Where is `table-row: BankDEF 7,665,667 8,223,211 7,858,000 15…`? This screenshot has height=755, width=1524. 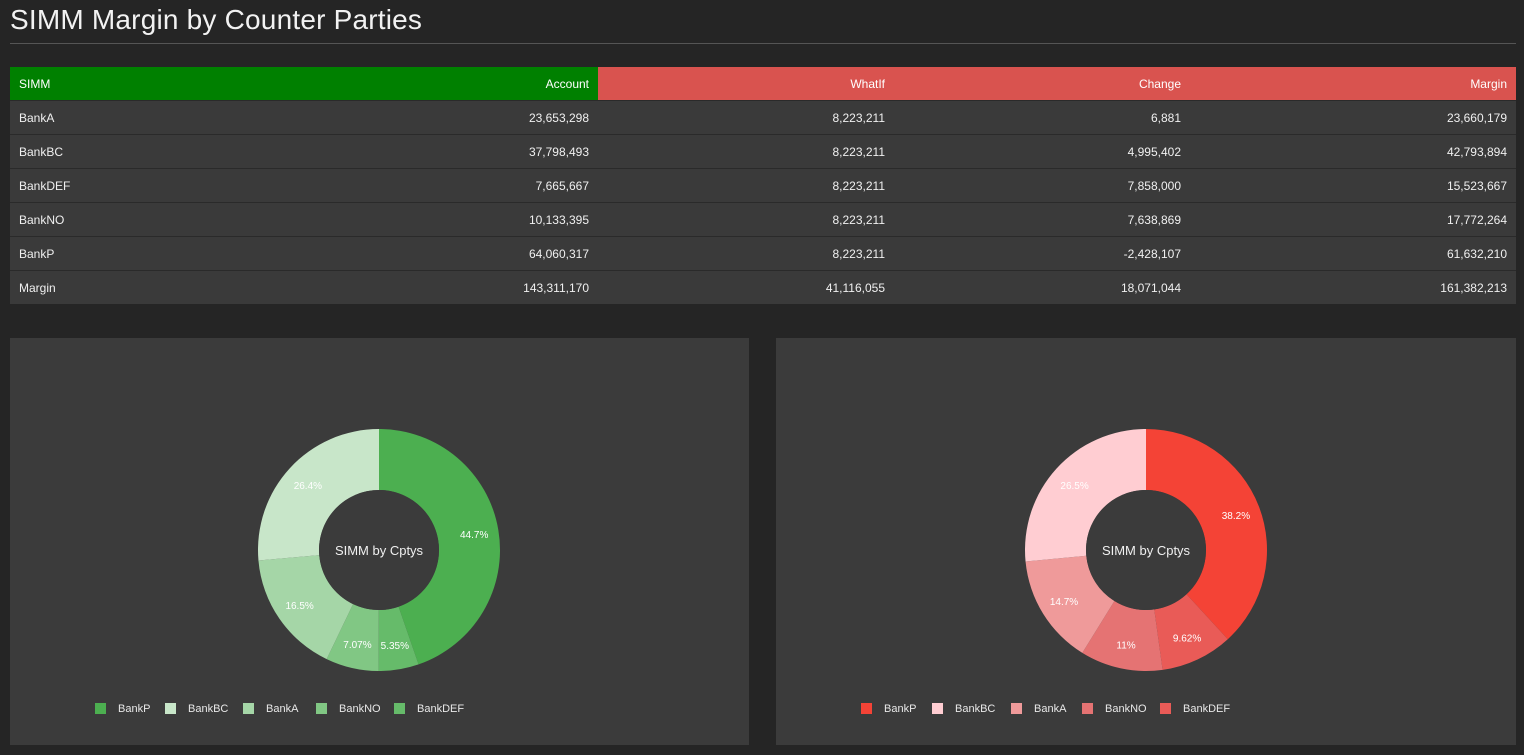
table-row: BankDEF 7,665,667 8,223,211 7,858,000 15… is located at coordinates (763, 185).